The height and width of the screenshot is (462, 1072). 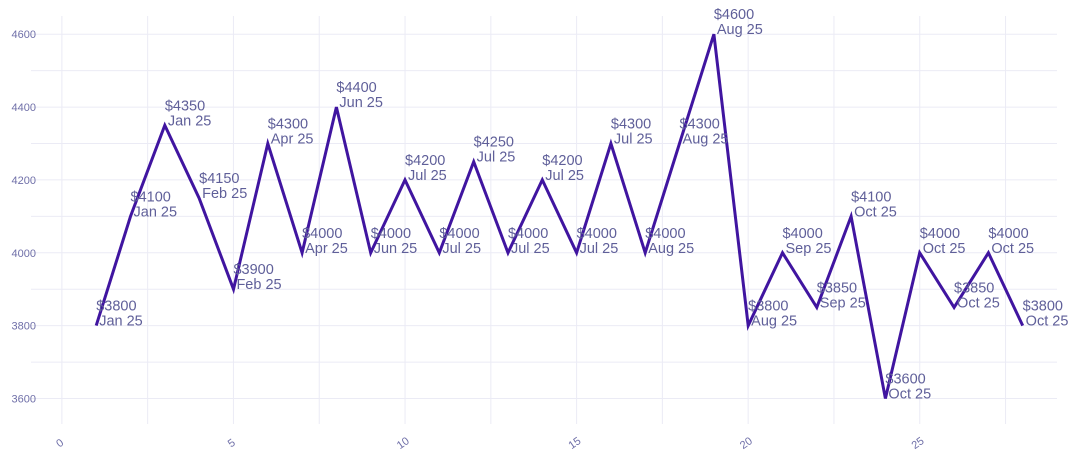 I want to click on data-label: $4300 Aug 25, so click(x=704, y=132).